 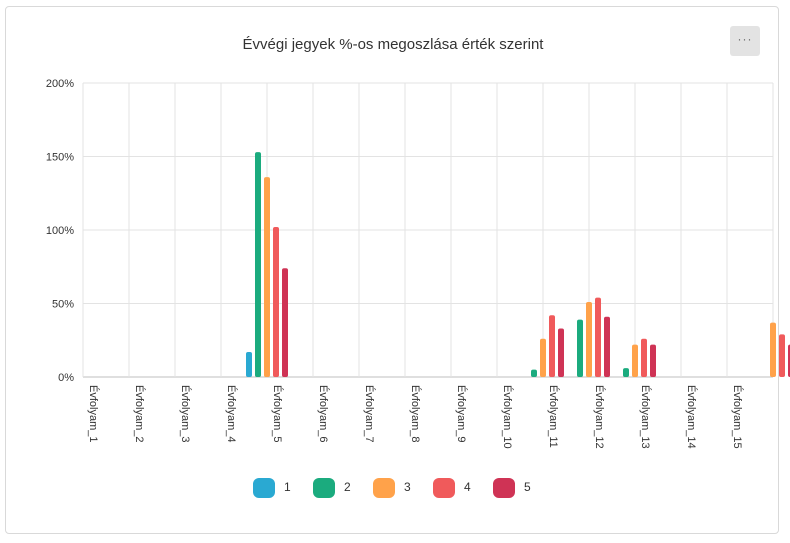 I want to click on y-tick-label: 150%, so click(x=60, y=158).